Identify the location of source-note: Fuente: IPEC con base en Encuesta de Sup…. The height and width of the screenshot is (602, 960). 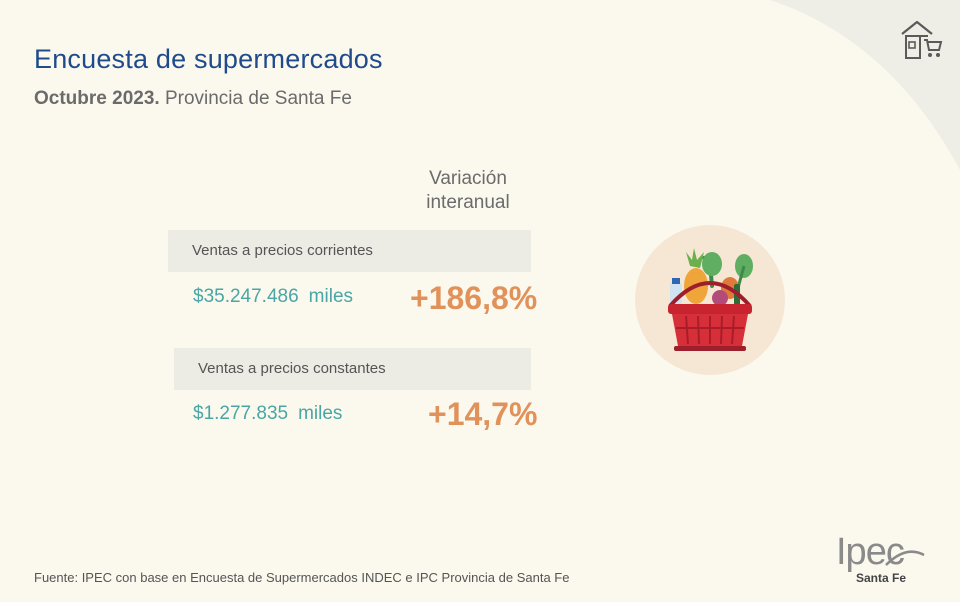
(302, 577).